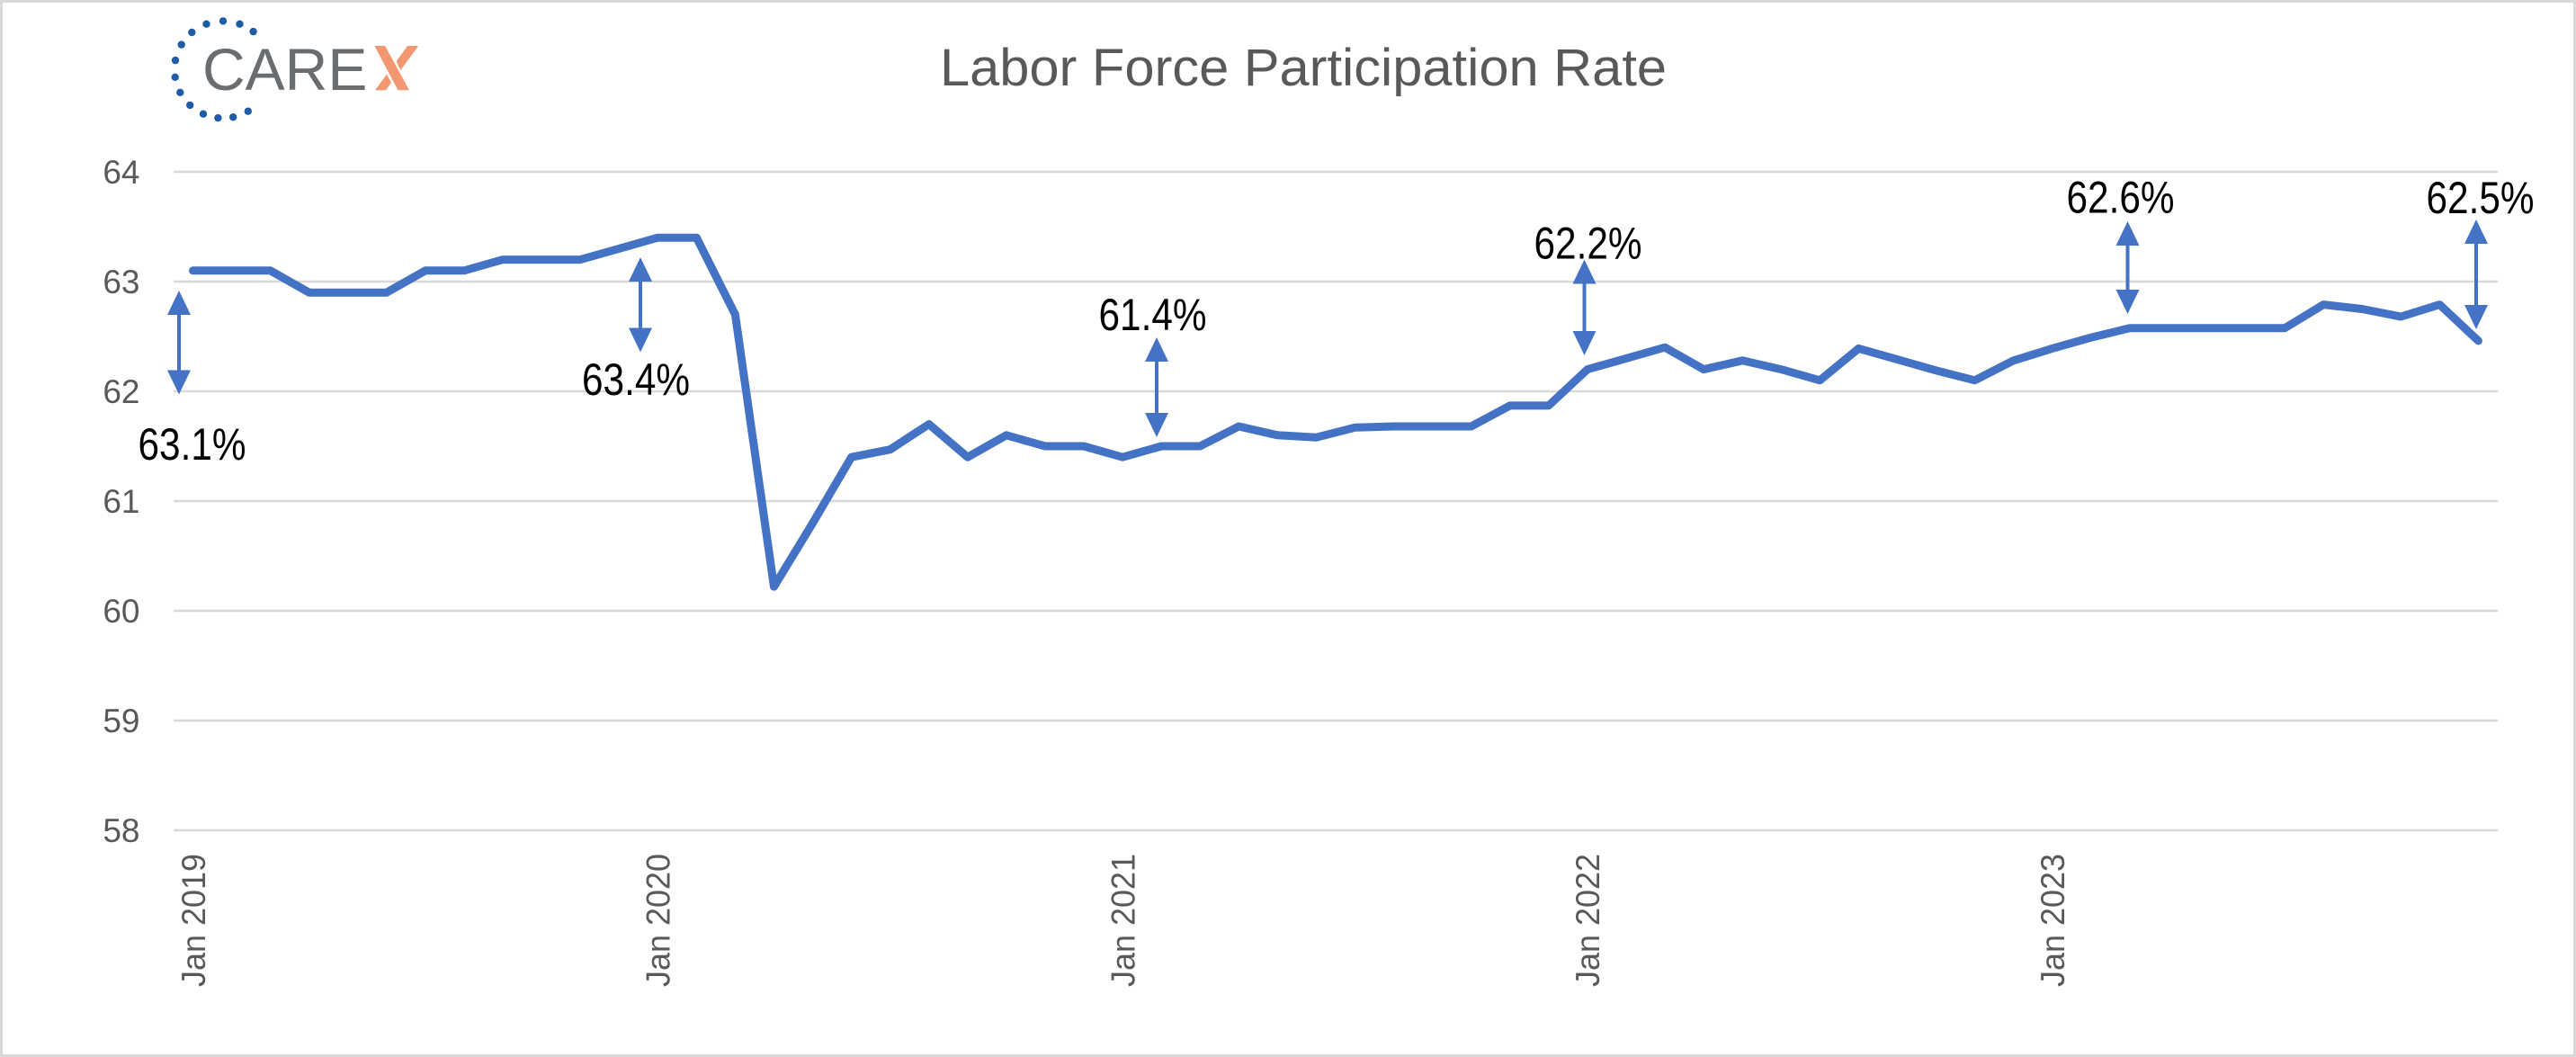 This screenshot has width=2576, height=1057. What do you see at coordinates (2053, 920) in the screenshot?
I see `svg-text: Jan 2023` at bounding box center [2053, 920].